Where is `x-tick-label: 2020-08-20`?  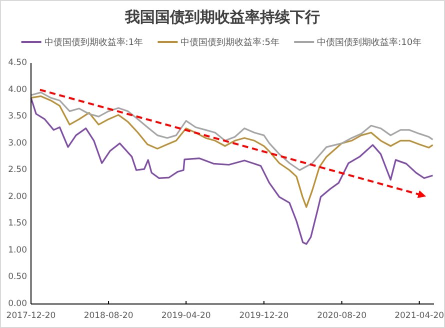
x-tick-label: 2020-08-20 is located at coordinates (341, 316).